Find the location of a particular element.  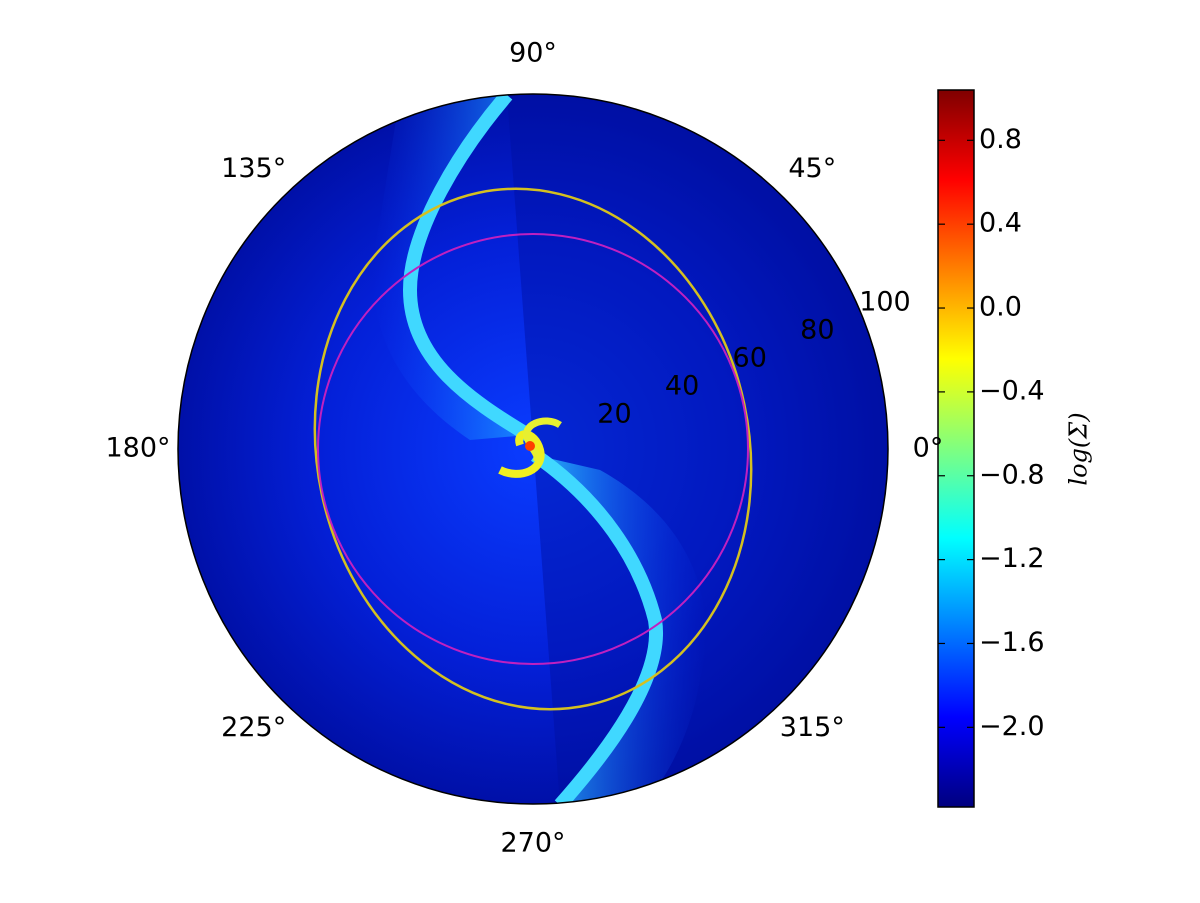

r-tick-label: 20 is located at coordinates (614, 414).